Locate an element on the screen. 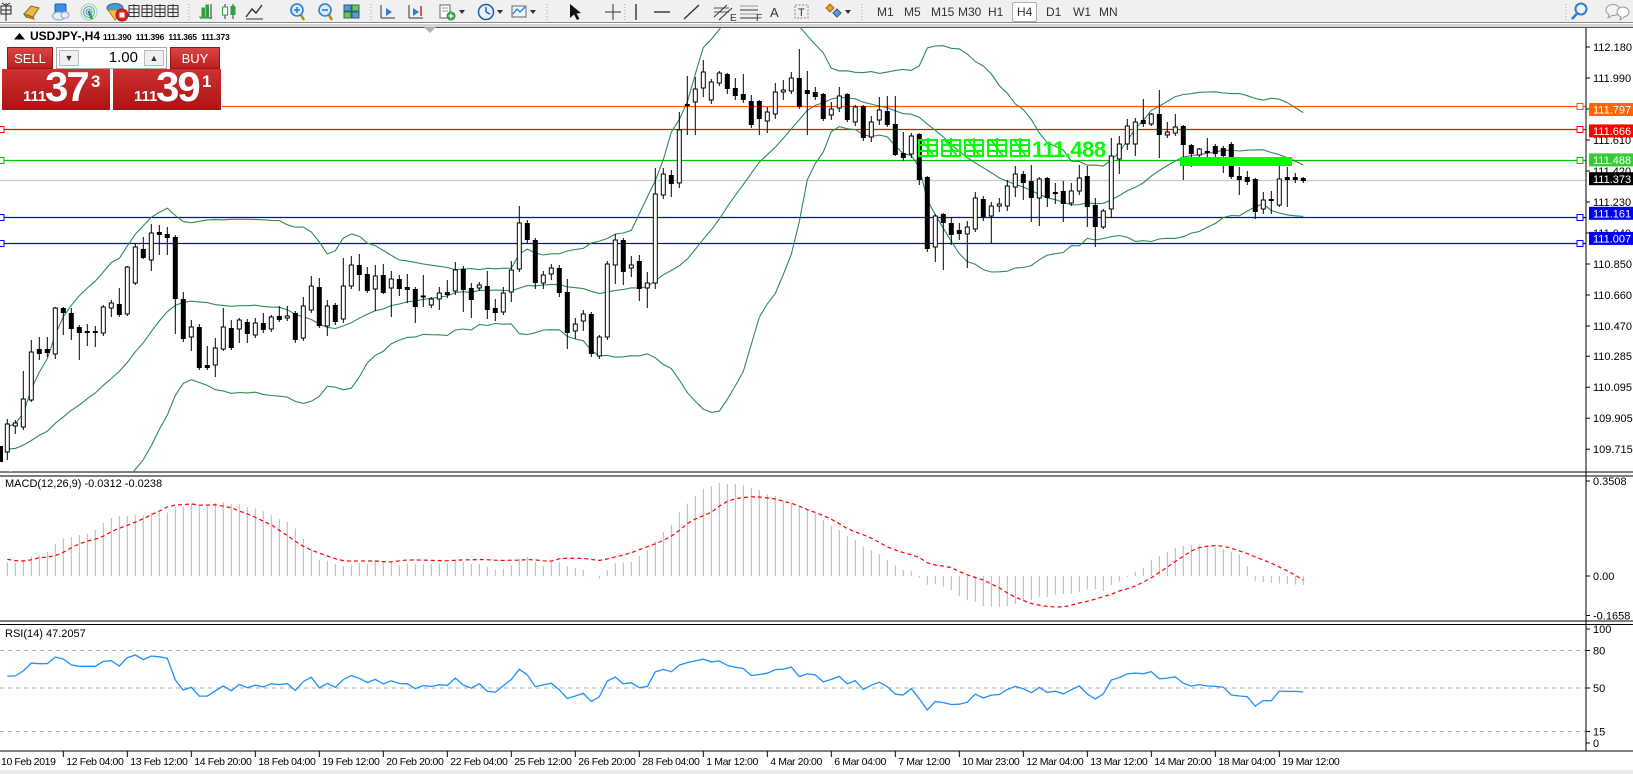 This screenshot has height=774, width=1633. svg-text: 10 Mar 23:00 is located at coordinates (991, 762).